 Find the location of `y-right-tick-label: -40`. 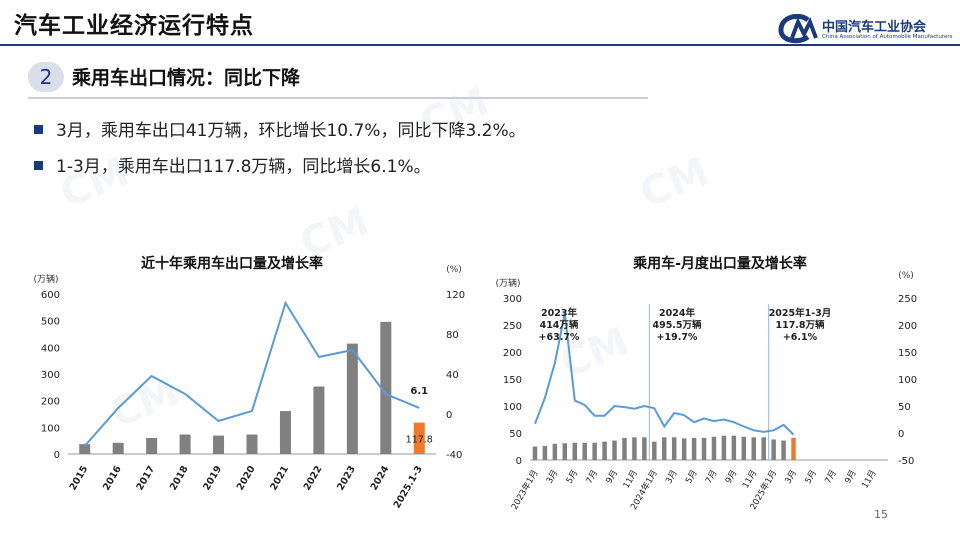

y-right-tick-label: -40 is located at coordinates (454, 455).